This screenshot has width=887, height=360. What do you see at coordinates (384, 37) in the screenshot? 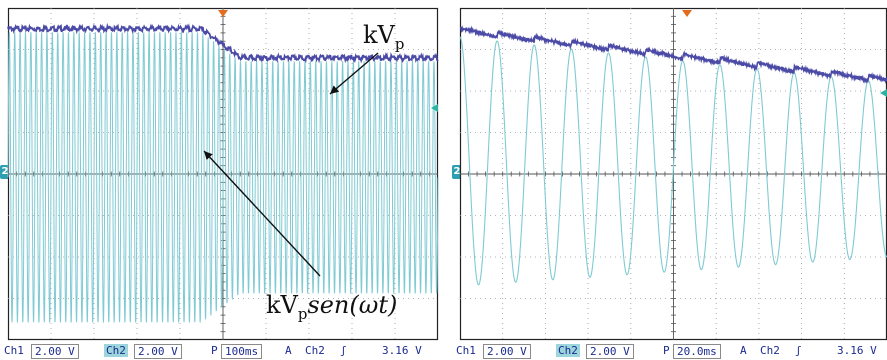
I see `annotation-kvp: kVp` at bounding box center [384, 37].